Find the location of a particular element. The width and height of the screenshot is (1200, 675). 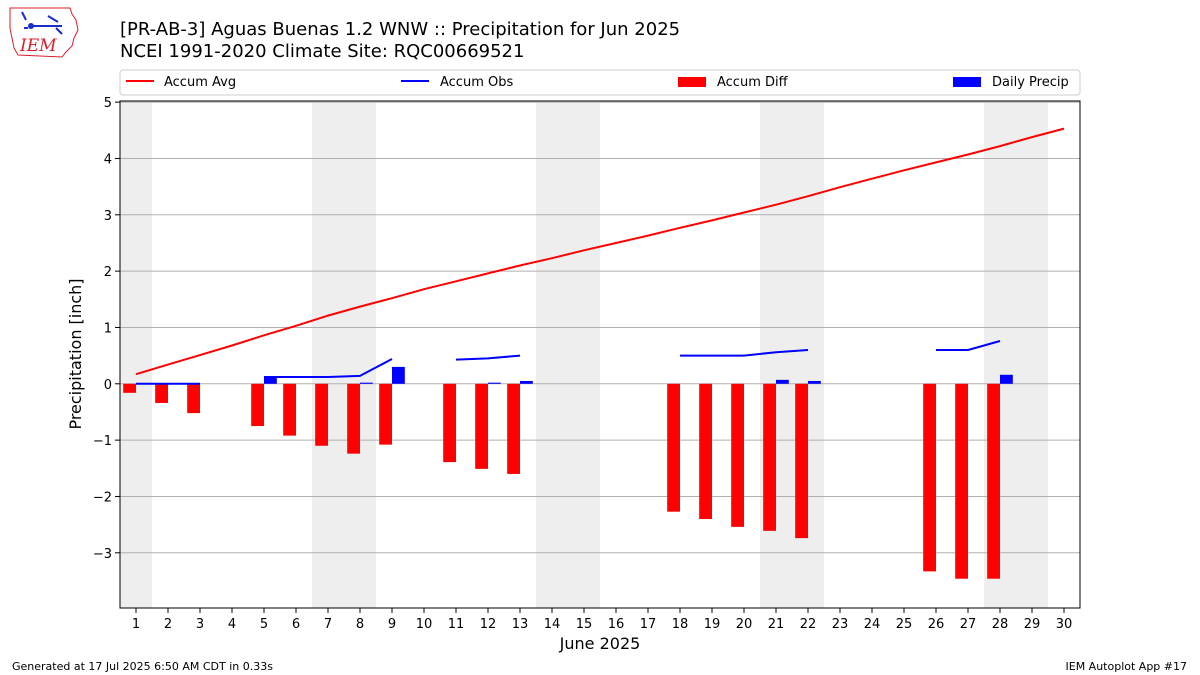

x-tick-label: 24 is located at coordinates (872, 624).